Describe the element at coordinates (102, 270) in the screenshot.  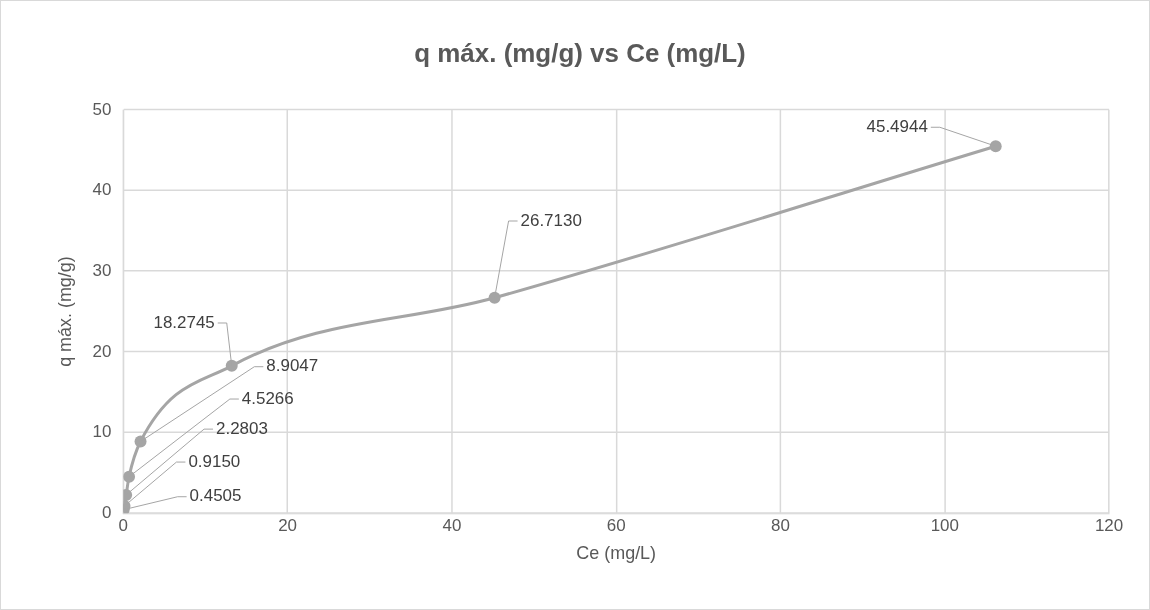
I see `y-tick-label: 30` at that location.